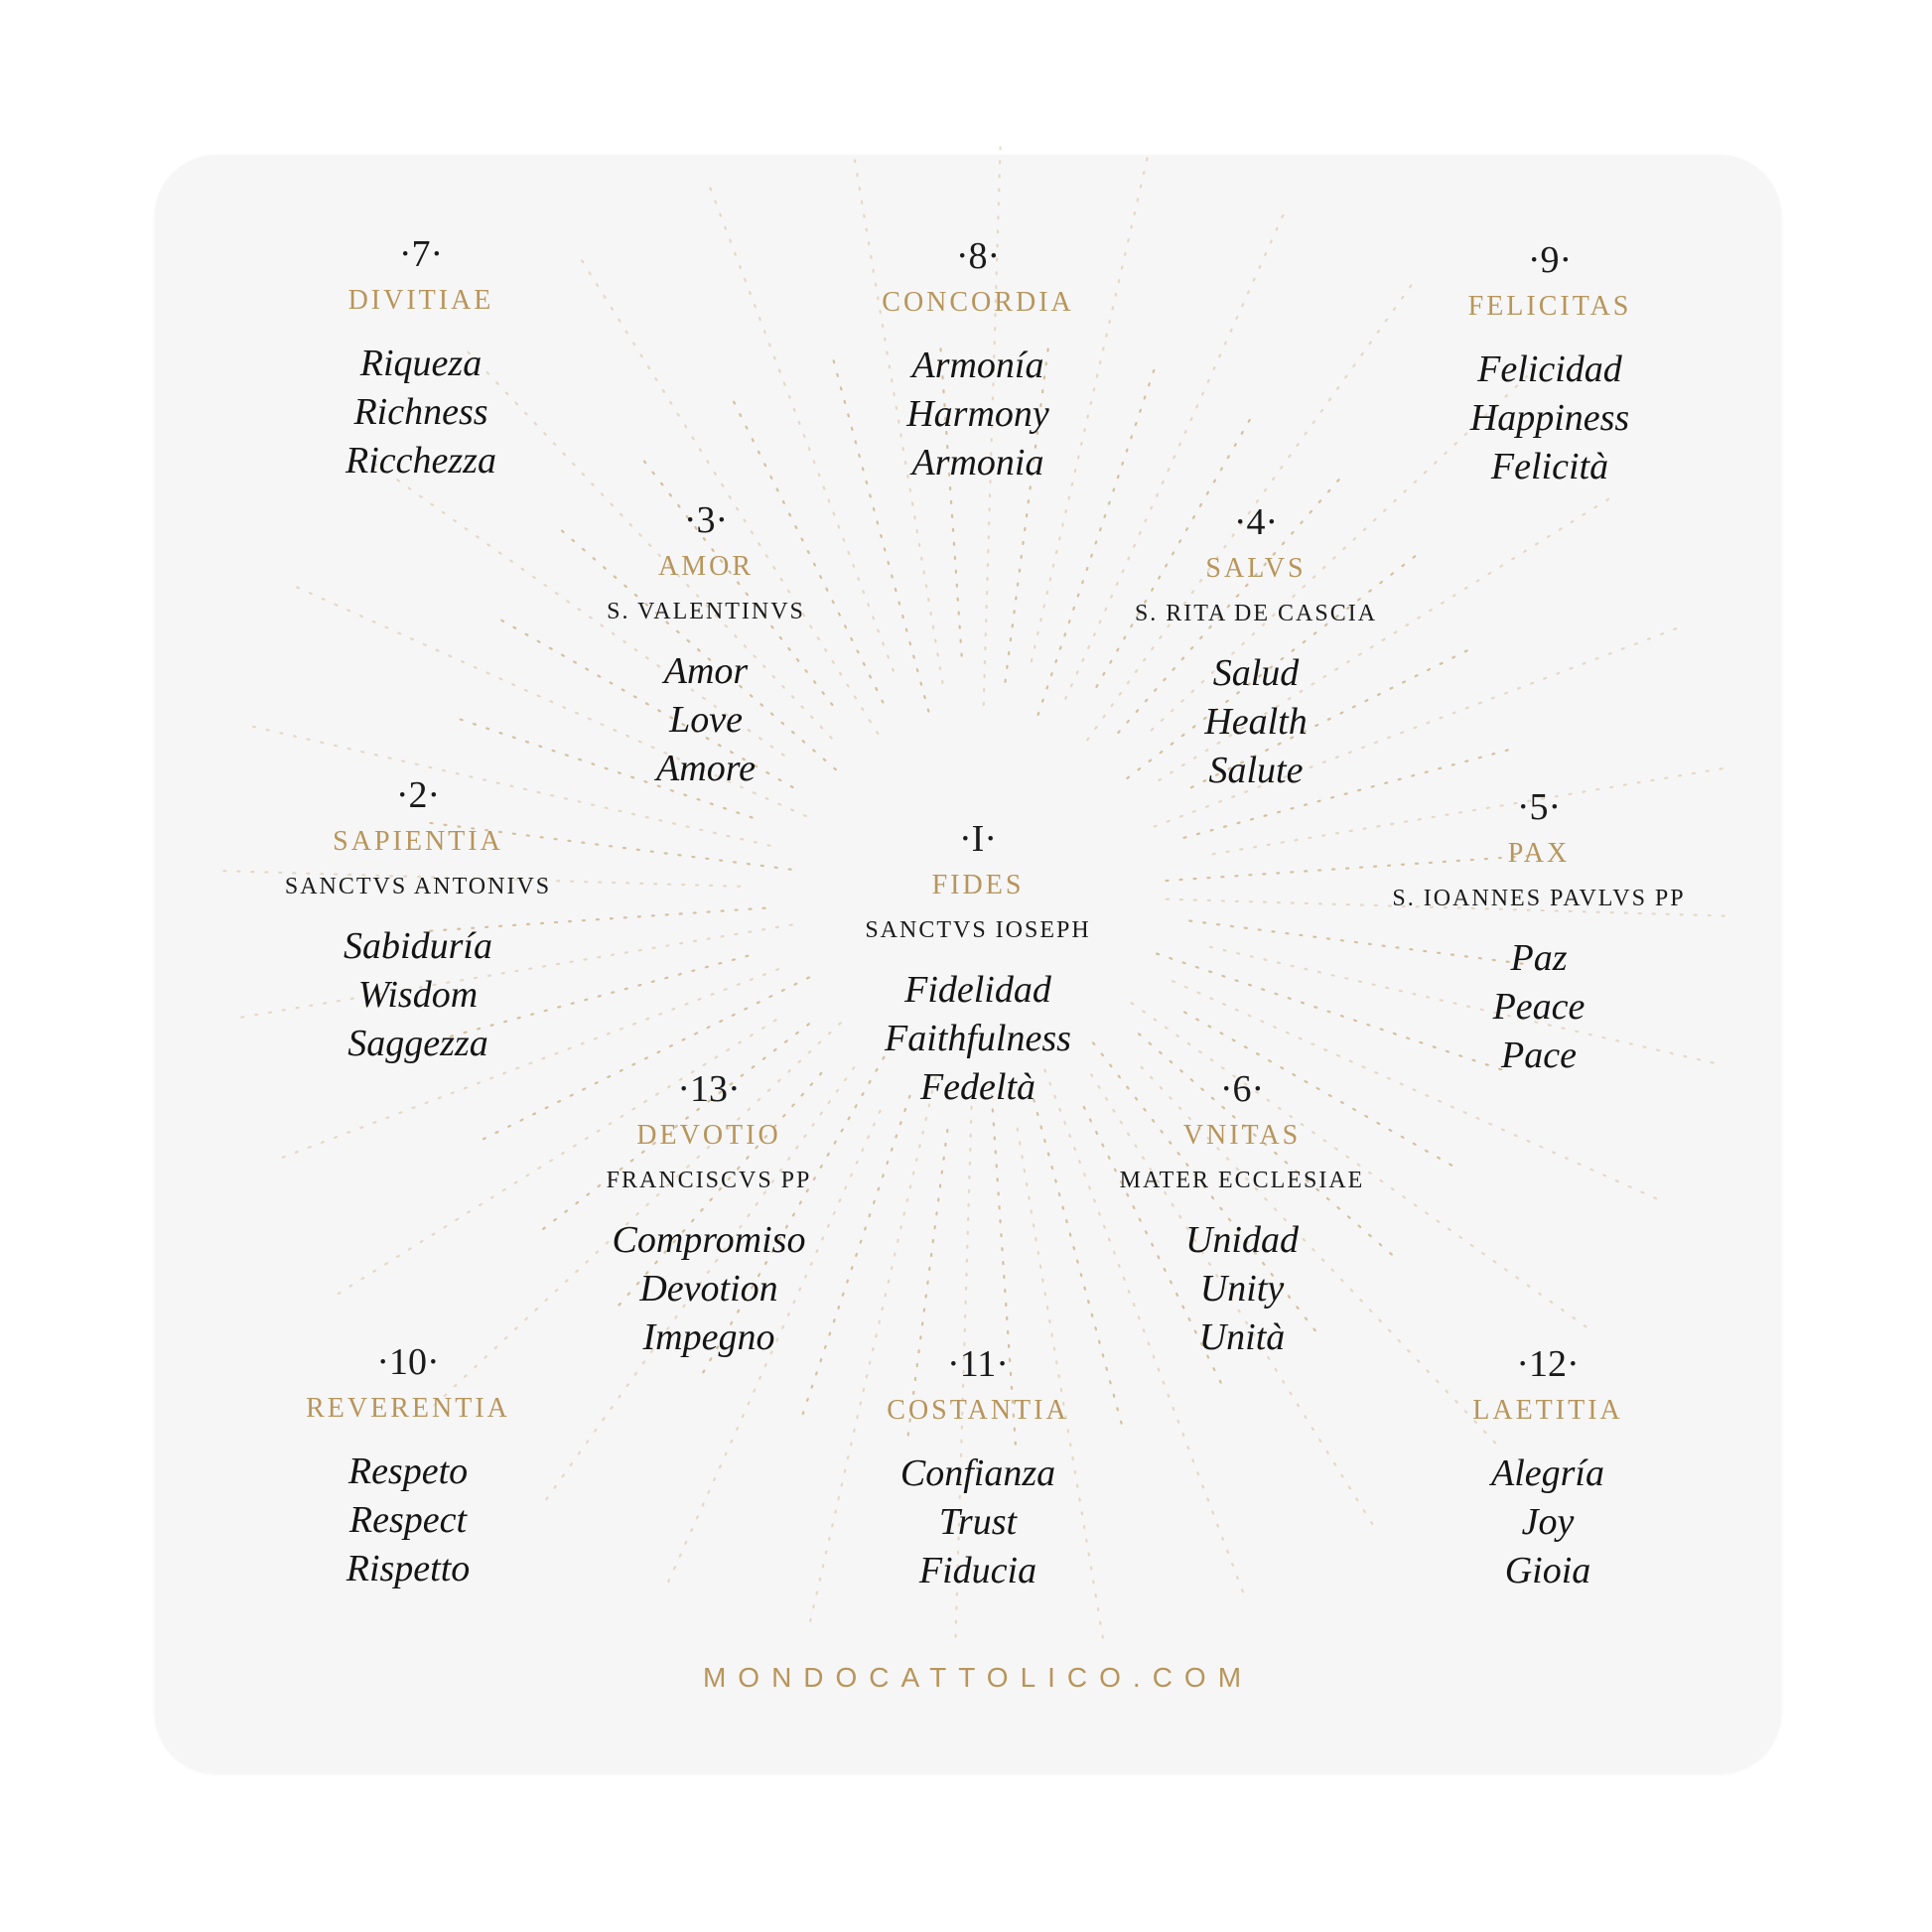 The width and height of the screenshot is (1932, 1932). Describe the element at coordinates (418, 886) in the screenshot. I see `saint-name: SANCTVS ANTONIVS` at that location.